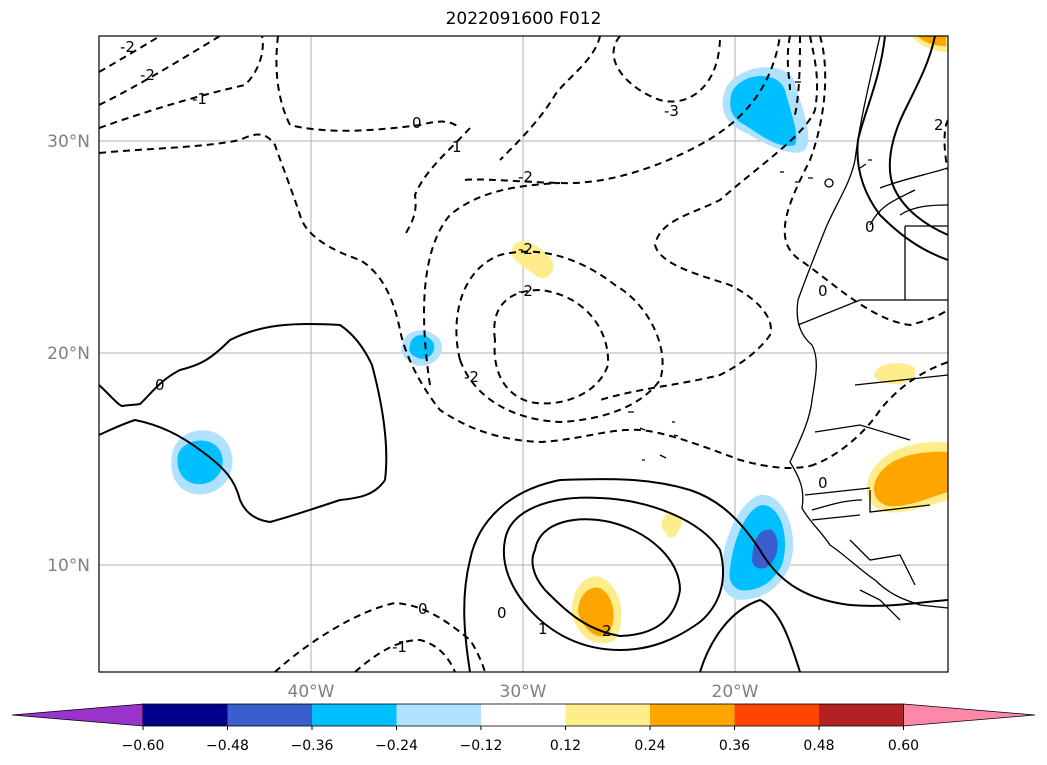  I want to click on colorbar-tick-label: −0.12, so click(481, 746).